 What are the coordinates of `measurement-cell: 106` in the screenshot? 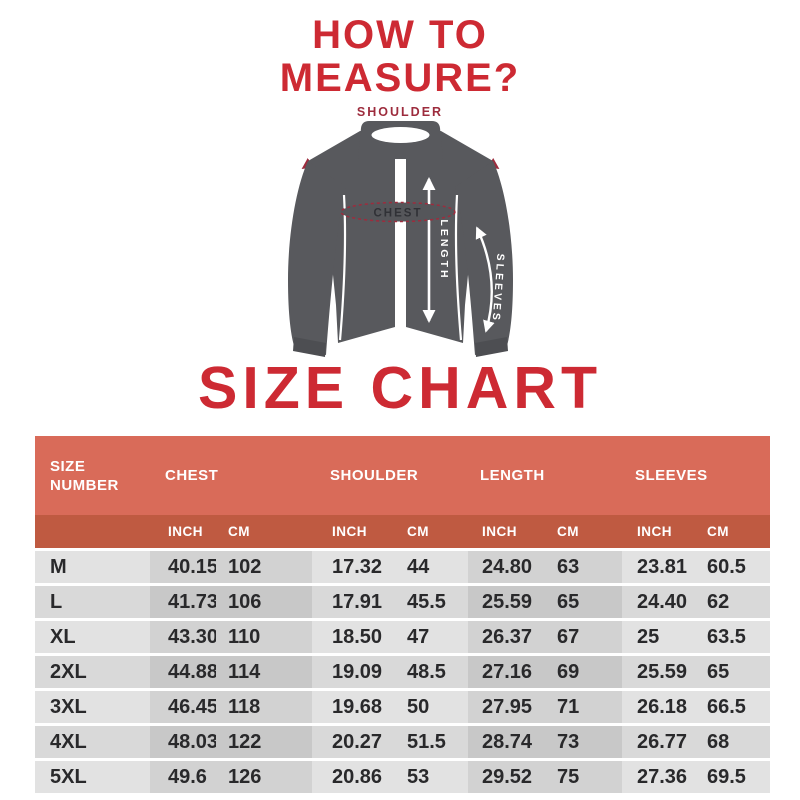 It's located at (264, 602).